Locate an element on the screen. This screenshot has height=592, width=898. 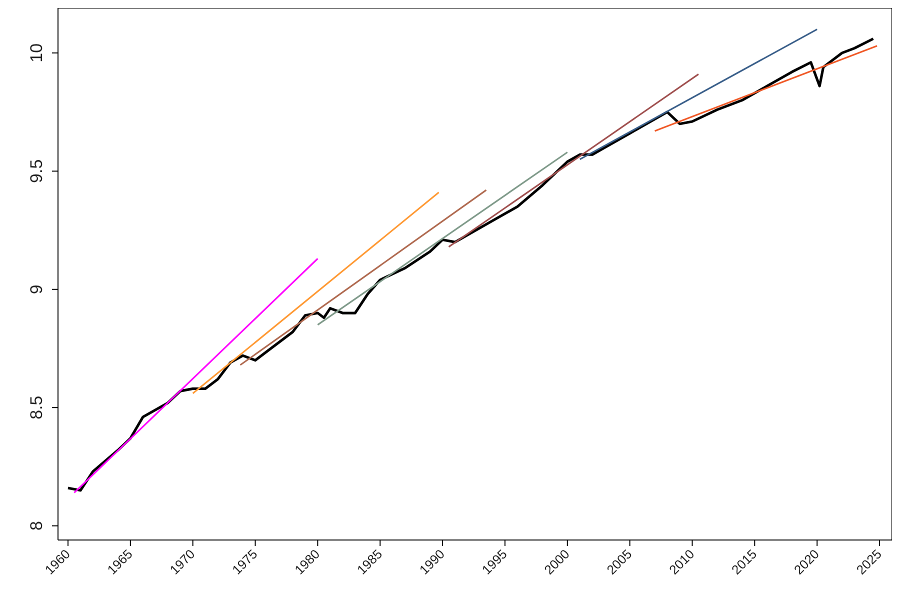
y-tick-label: 8.5 is located at coordinates (36, 408).